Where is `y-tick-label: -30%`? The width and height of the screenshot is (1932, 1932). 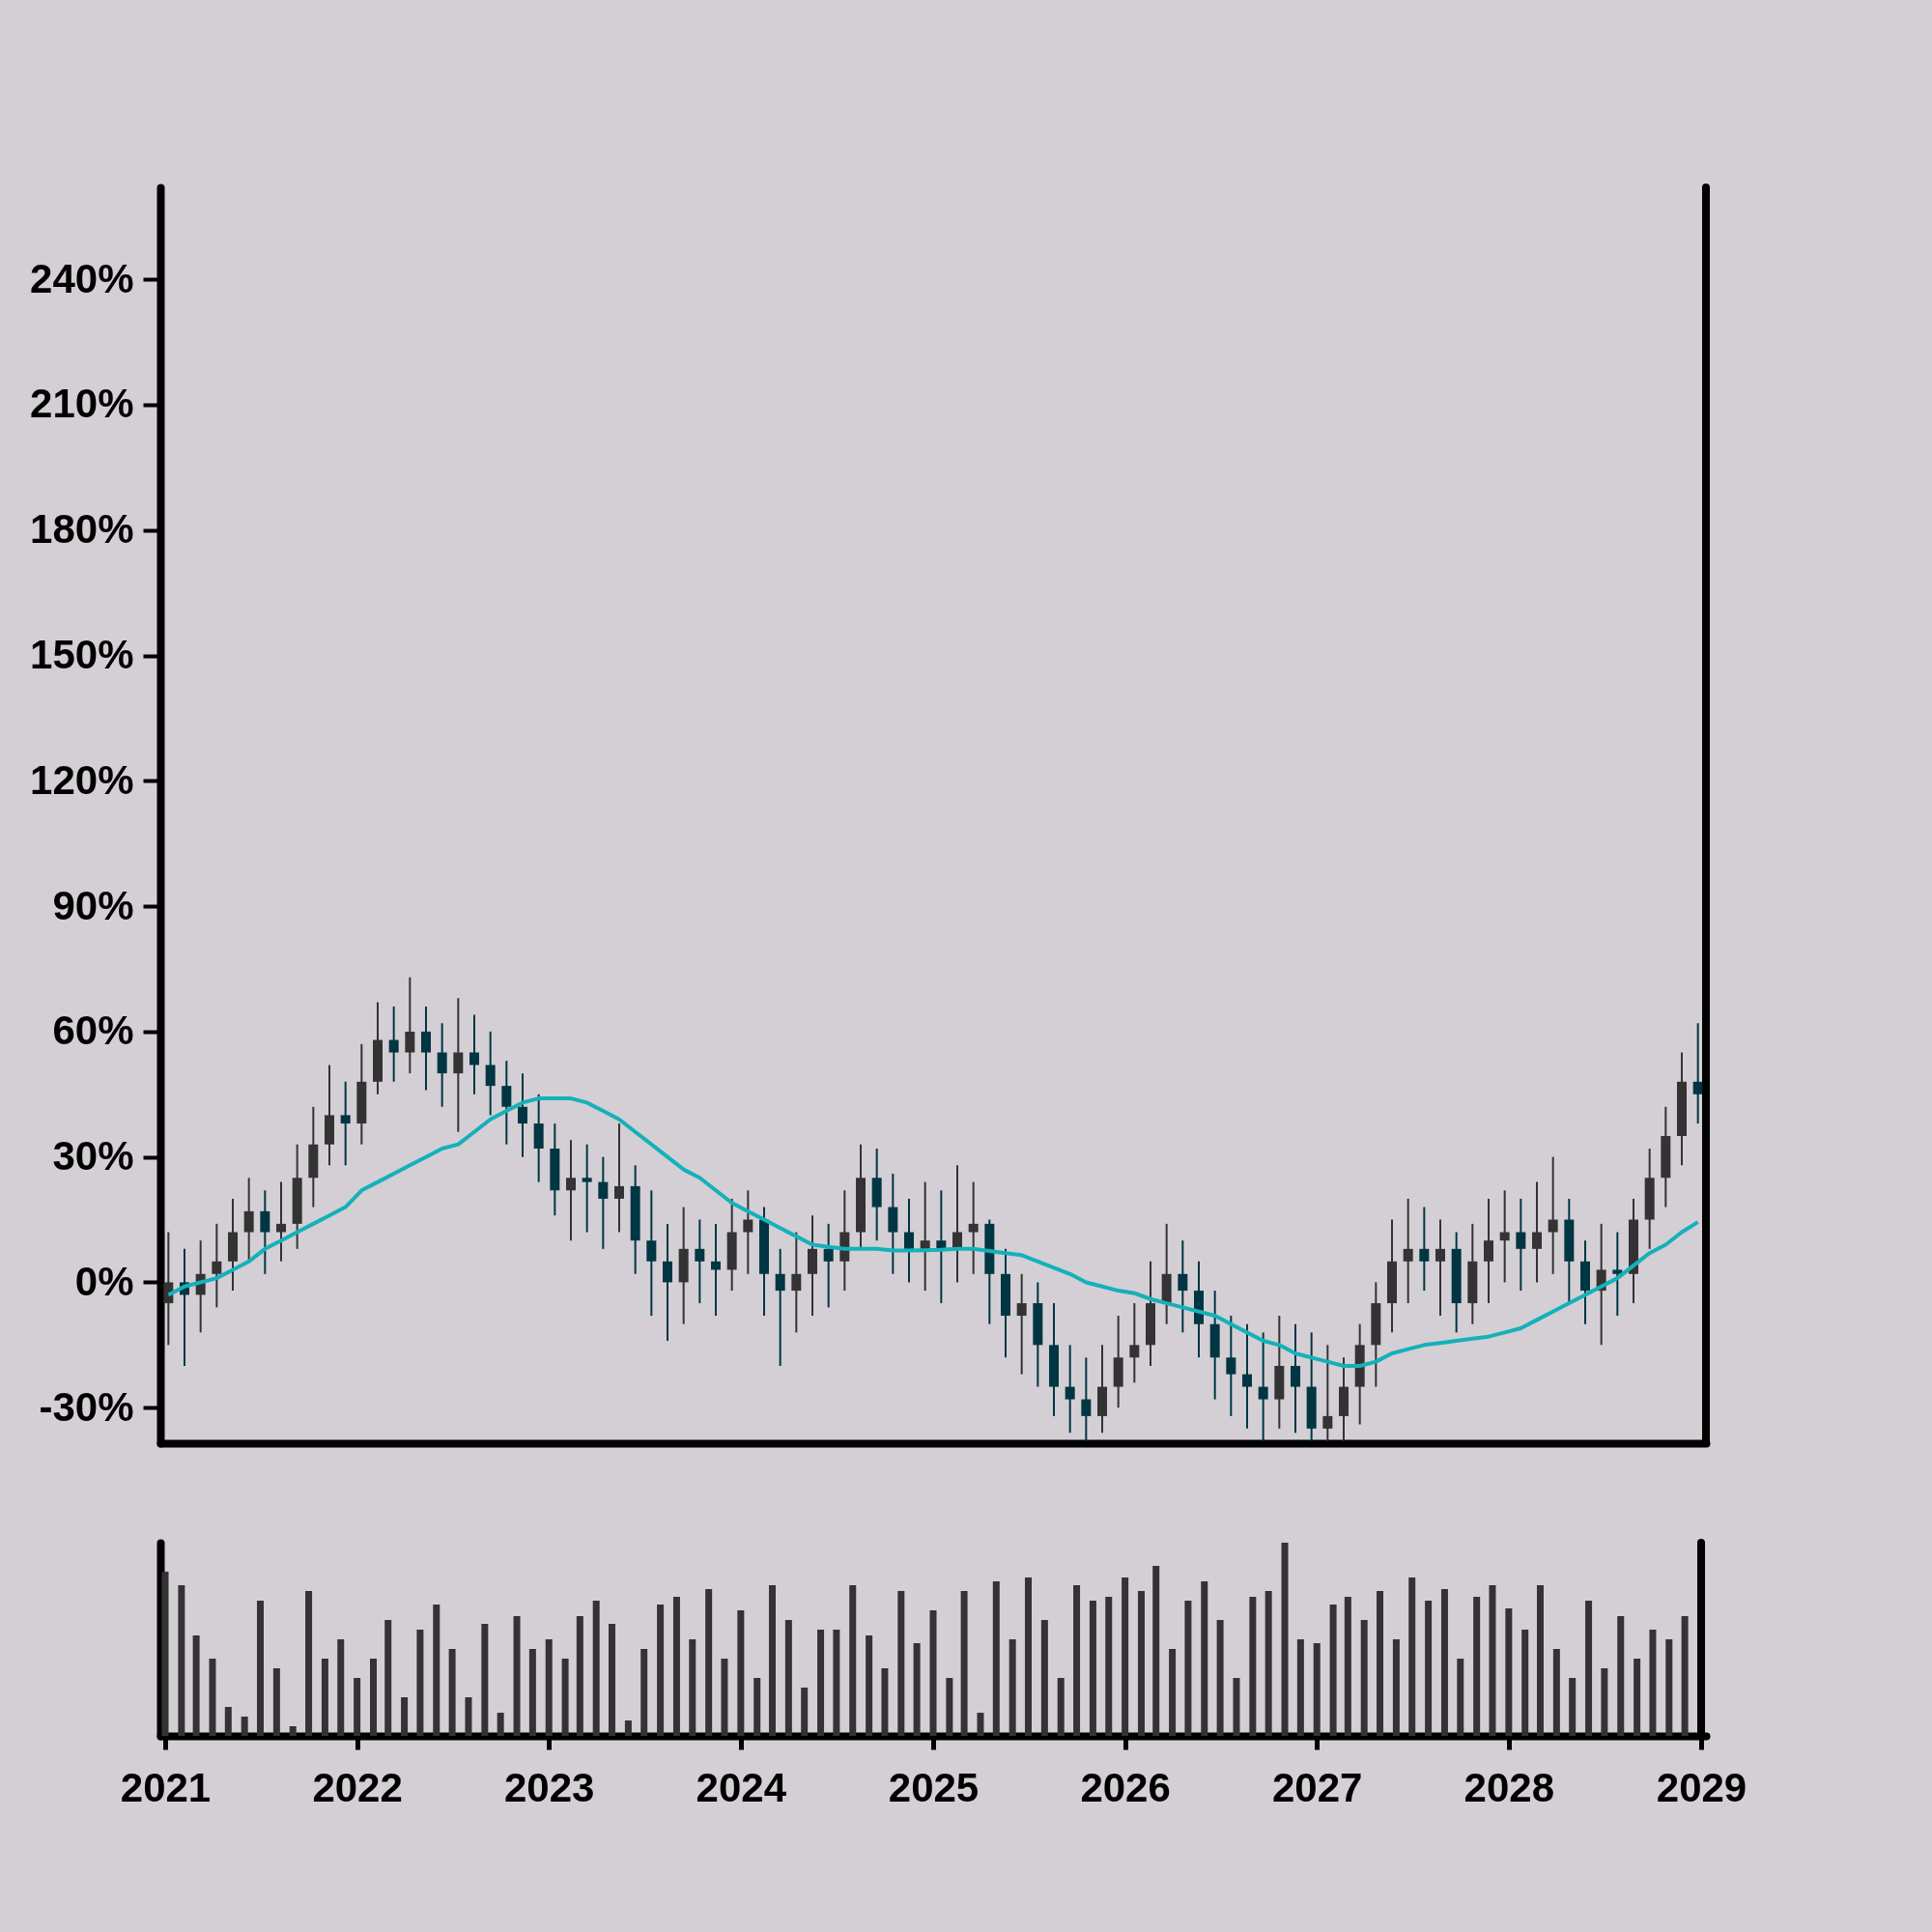
y-tick-label: -30% is located at coordinates (86, 1406).